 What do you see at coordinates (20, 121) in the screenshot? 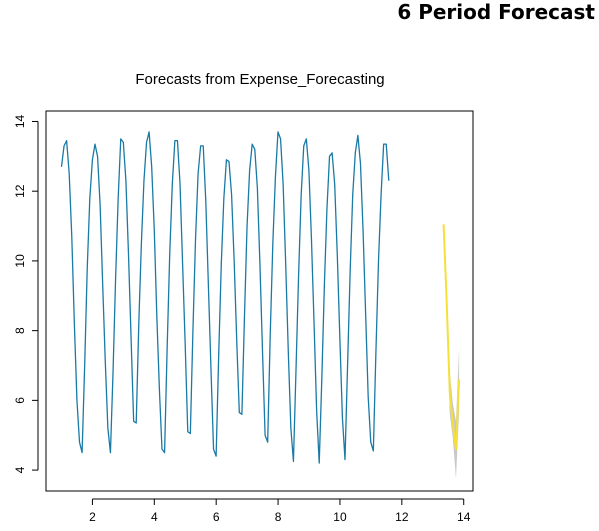
I see `y-tick-label: 14` at bounding box center [20, 121].